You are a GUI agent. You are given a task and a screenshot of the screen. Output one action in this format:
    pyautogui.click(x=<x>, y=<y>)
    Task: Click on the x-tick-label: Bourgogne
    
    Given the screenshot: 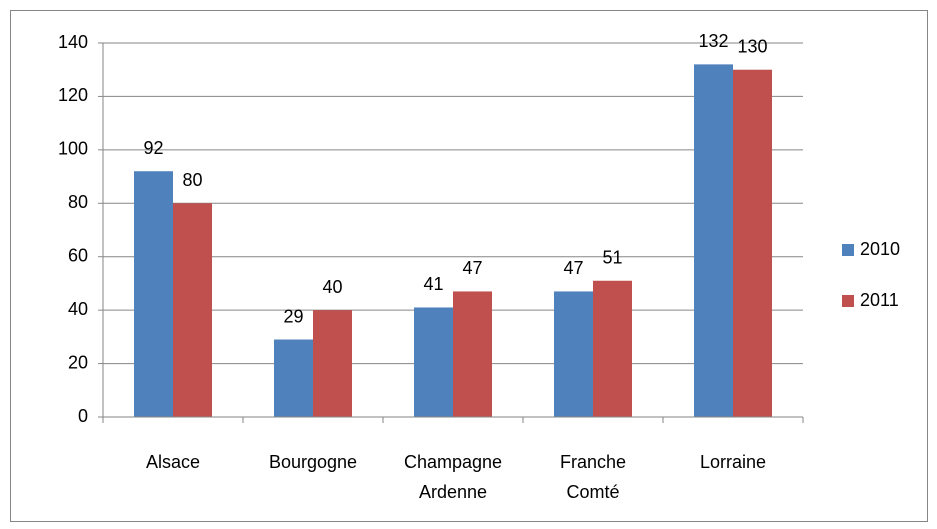 What is the action you would take?
    pyautogui.click(x=313, y=462)
    